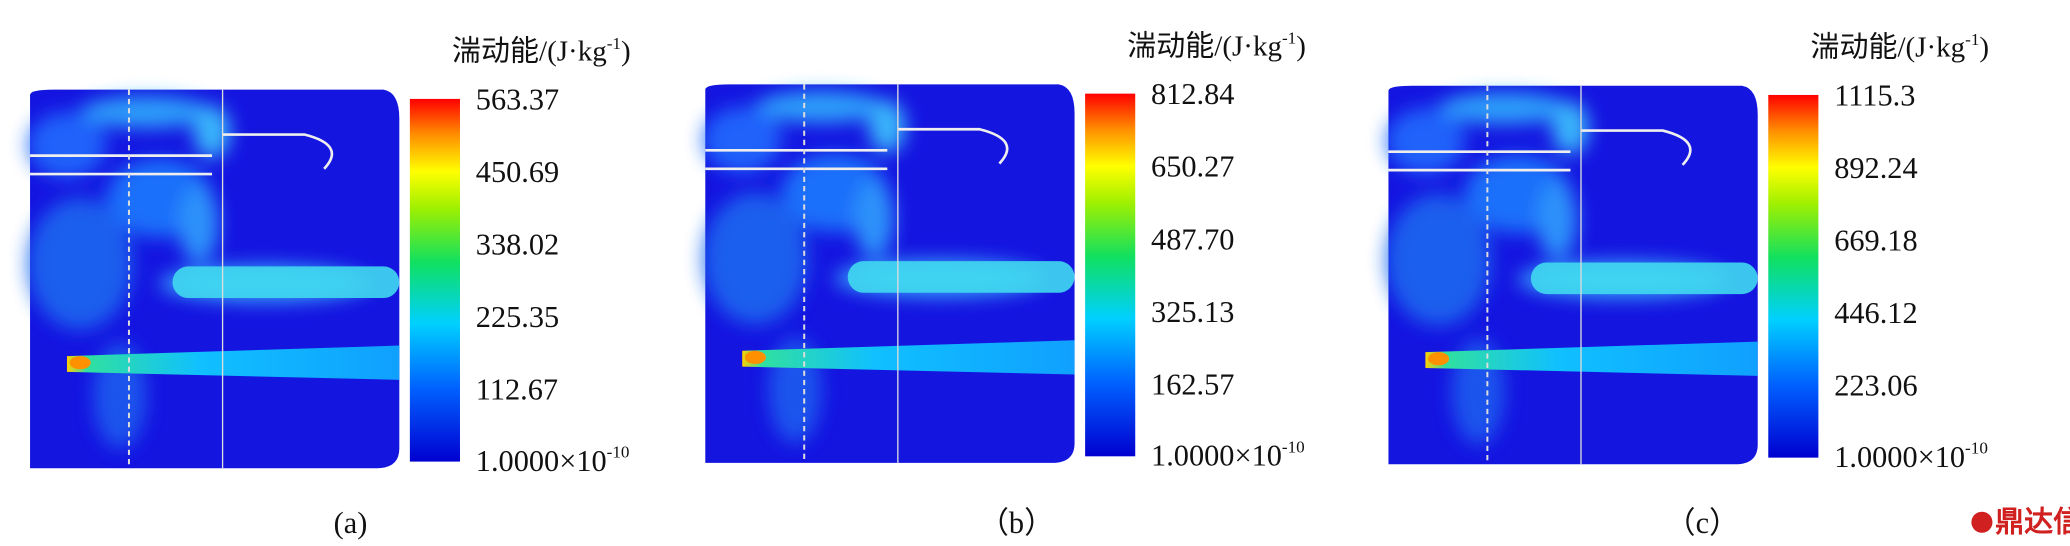  I want to click on colorbar-tick-label: 812.84, so click(1192, 94).